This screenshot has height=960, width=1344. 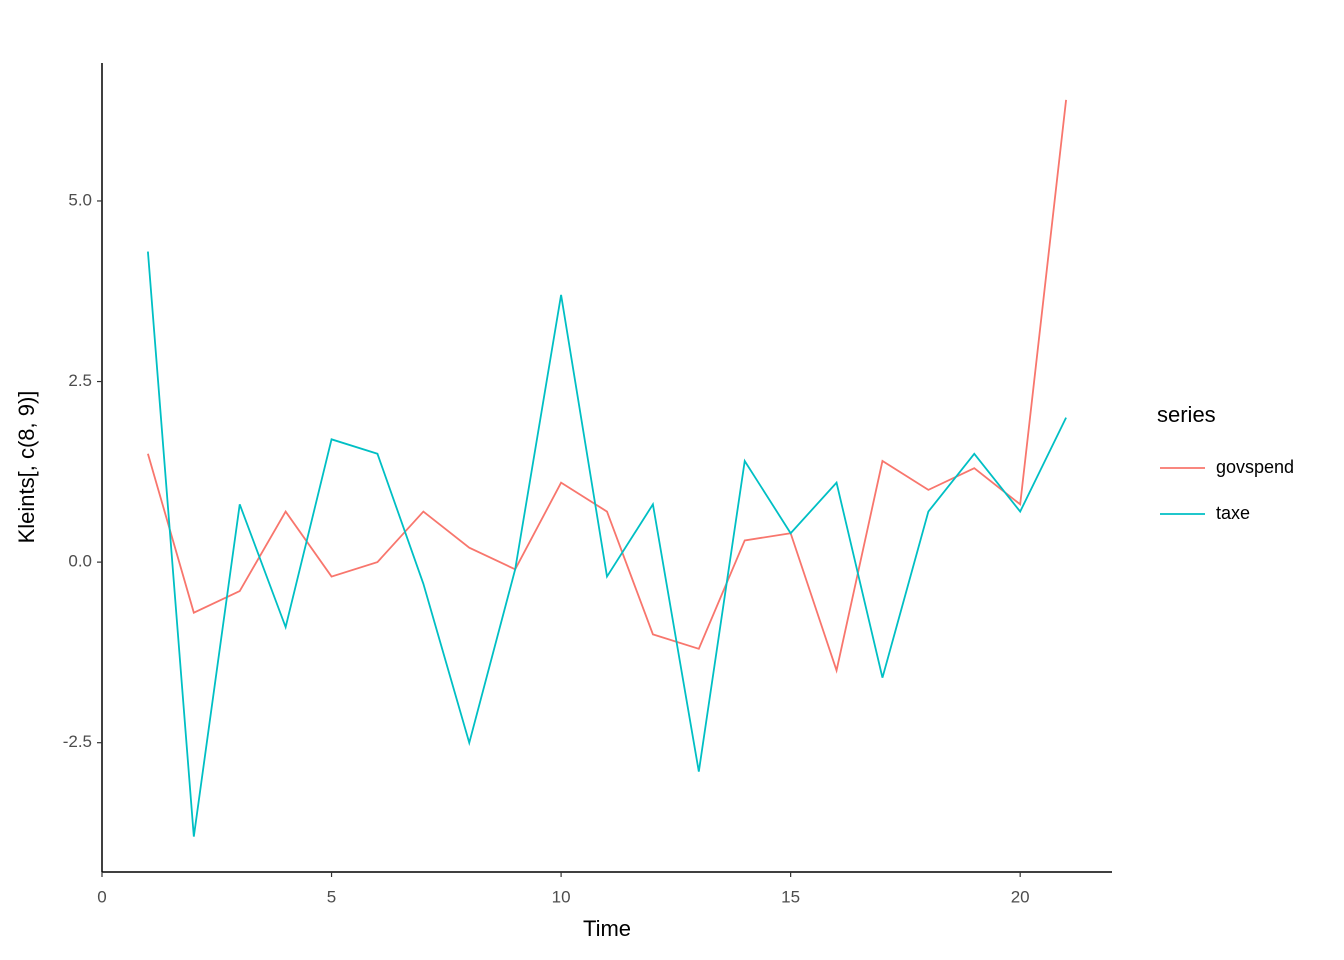 What do you see at coordinates (1255, 467) in the screenshot?
I see `legend-label: govspend` at bounding box center [1255, 467].